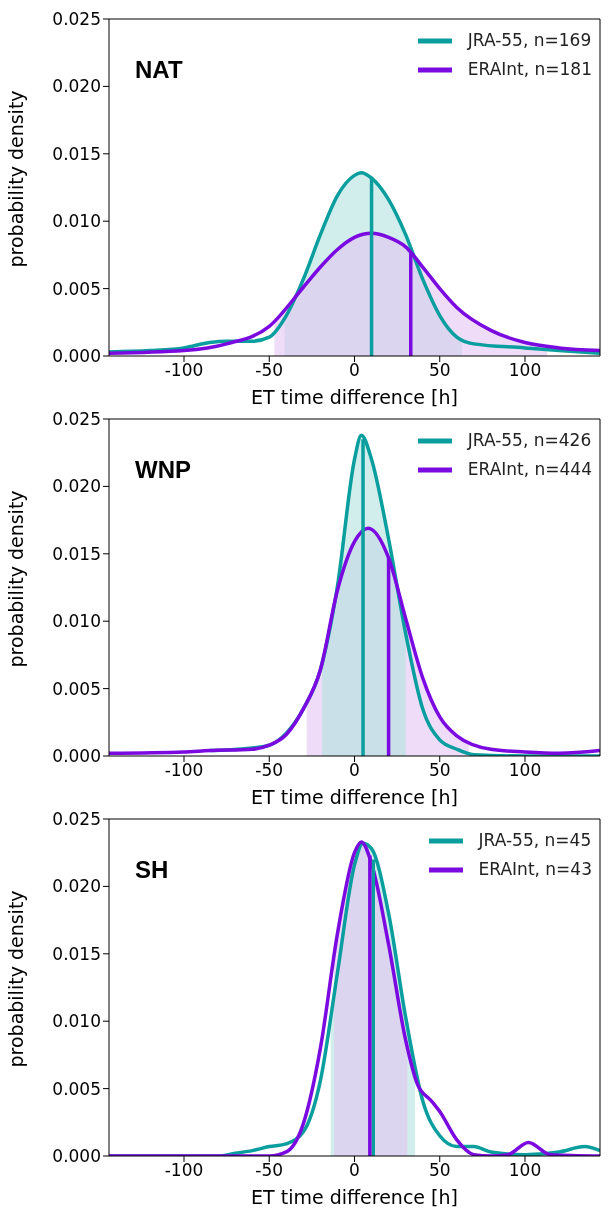  Describe the element at coordinates (535, 869) in the screenshot. I see `legend-label: ERAInt, n=43` at that location.